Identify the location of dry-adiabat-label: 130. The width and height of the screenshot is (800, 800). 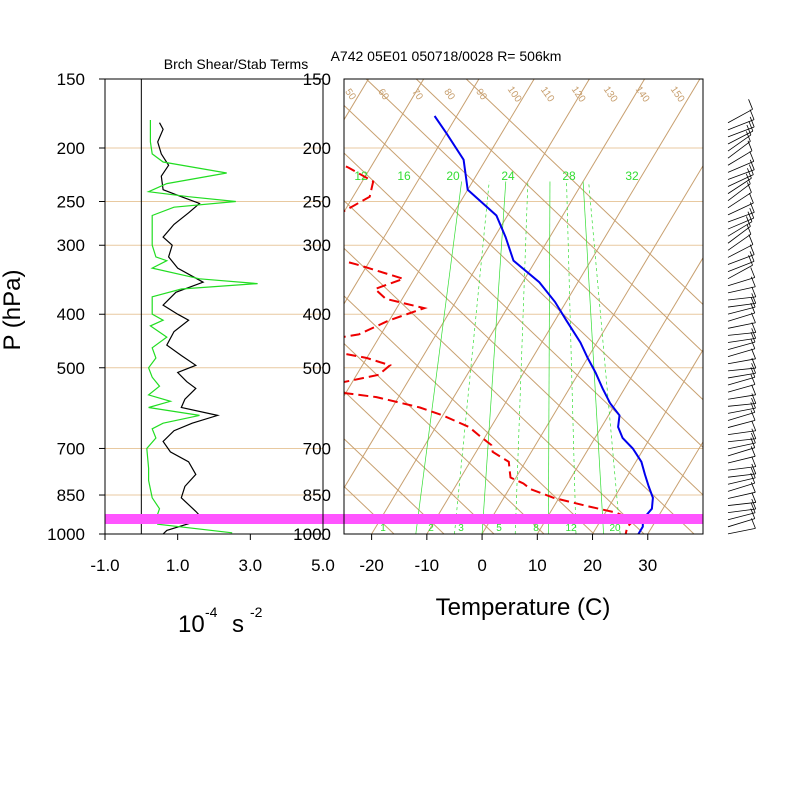
(610, 95).